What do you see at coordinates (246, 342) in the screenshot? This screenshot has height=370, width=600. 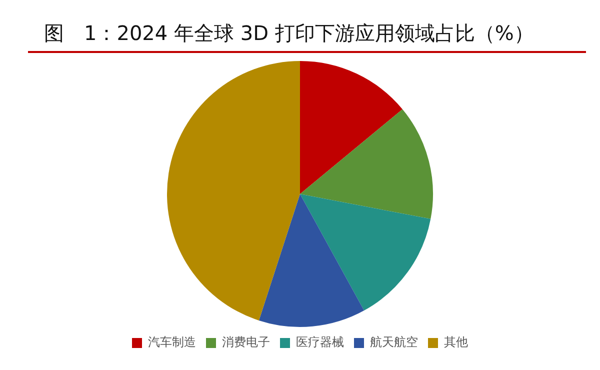 I see `legend-label: 消费电子` at bounding box center [246, 342].